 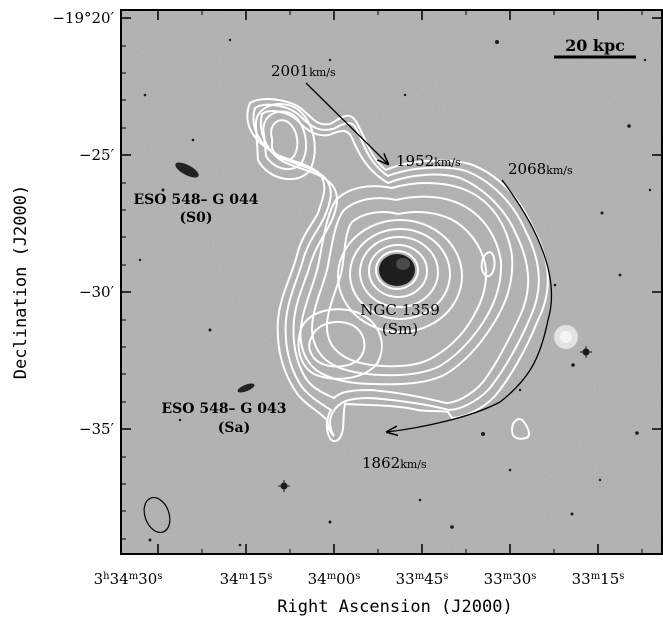 What do you see at coordinates (157, 515) in the screenshot?
I see `beam-ellipse` at bounding box center [157, 515].